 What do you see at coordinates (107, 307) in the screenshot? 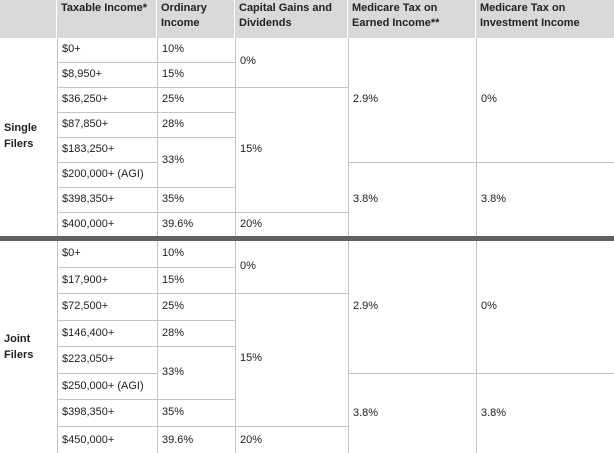
I see `bracket-cell: $72,500+` at bounding box center [107, 307].